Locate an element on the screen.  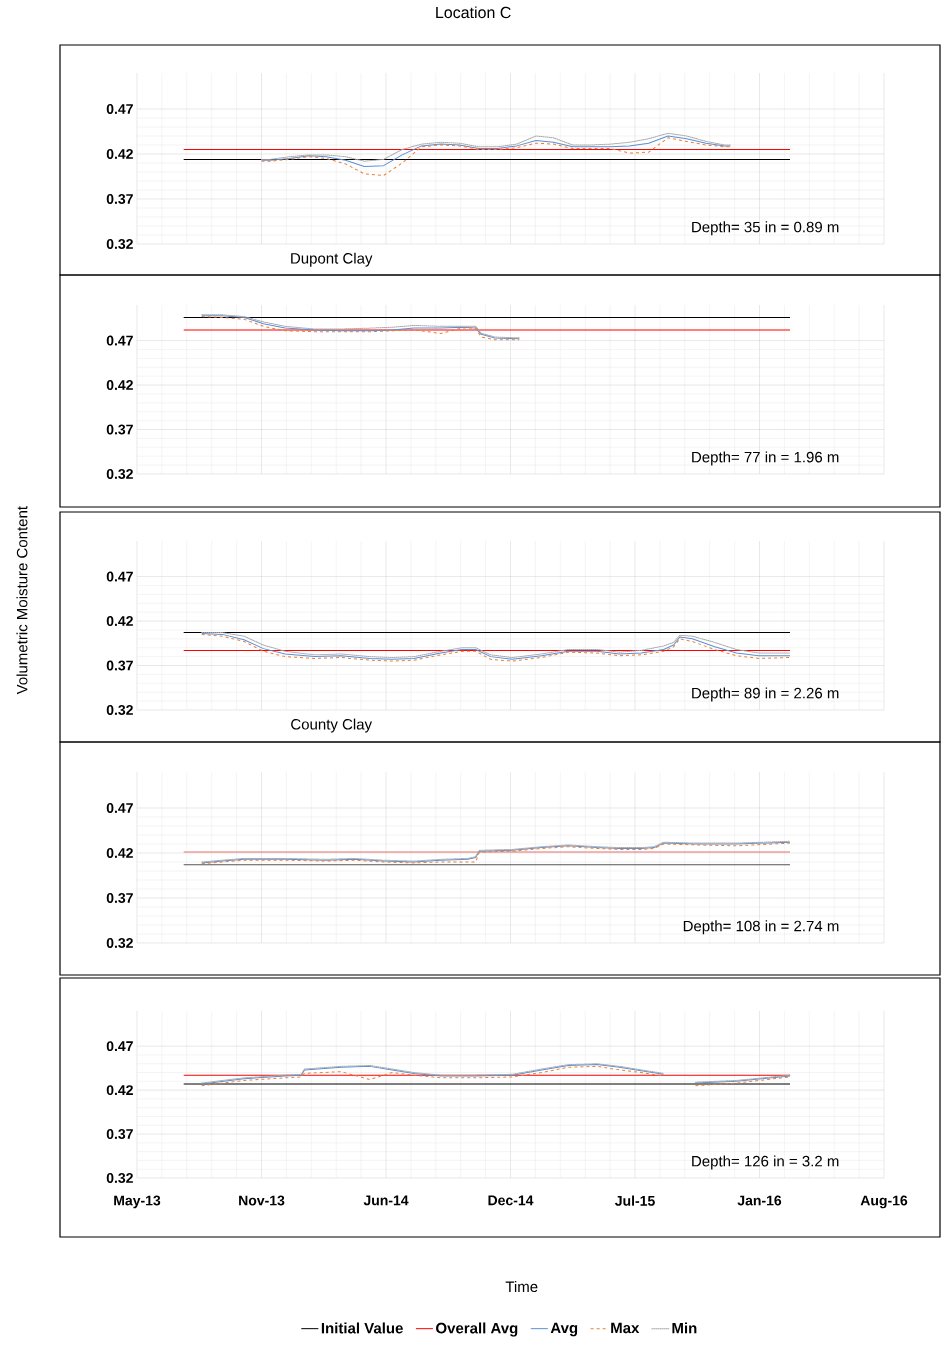
legend-label: Overall Avg is located at coordinates (477, 1329).